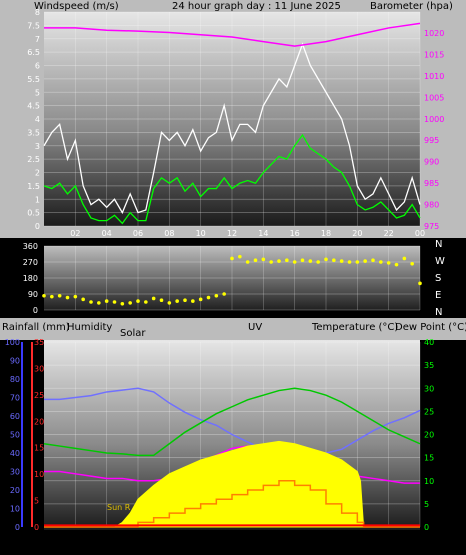  Describe the element at coordinates (15, 435) in the screenshot. I see `humidity-y-tick-label: 50` at that location.